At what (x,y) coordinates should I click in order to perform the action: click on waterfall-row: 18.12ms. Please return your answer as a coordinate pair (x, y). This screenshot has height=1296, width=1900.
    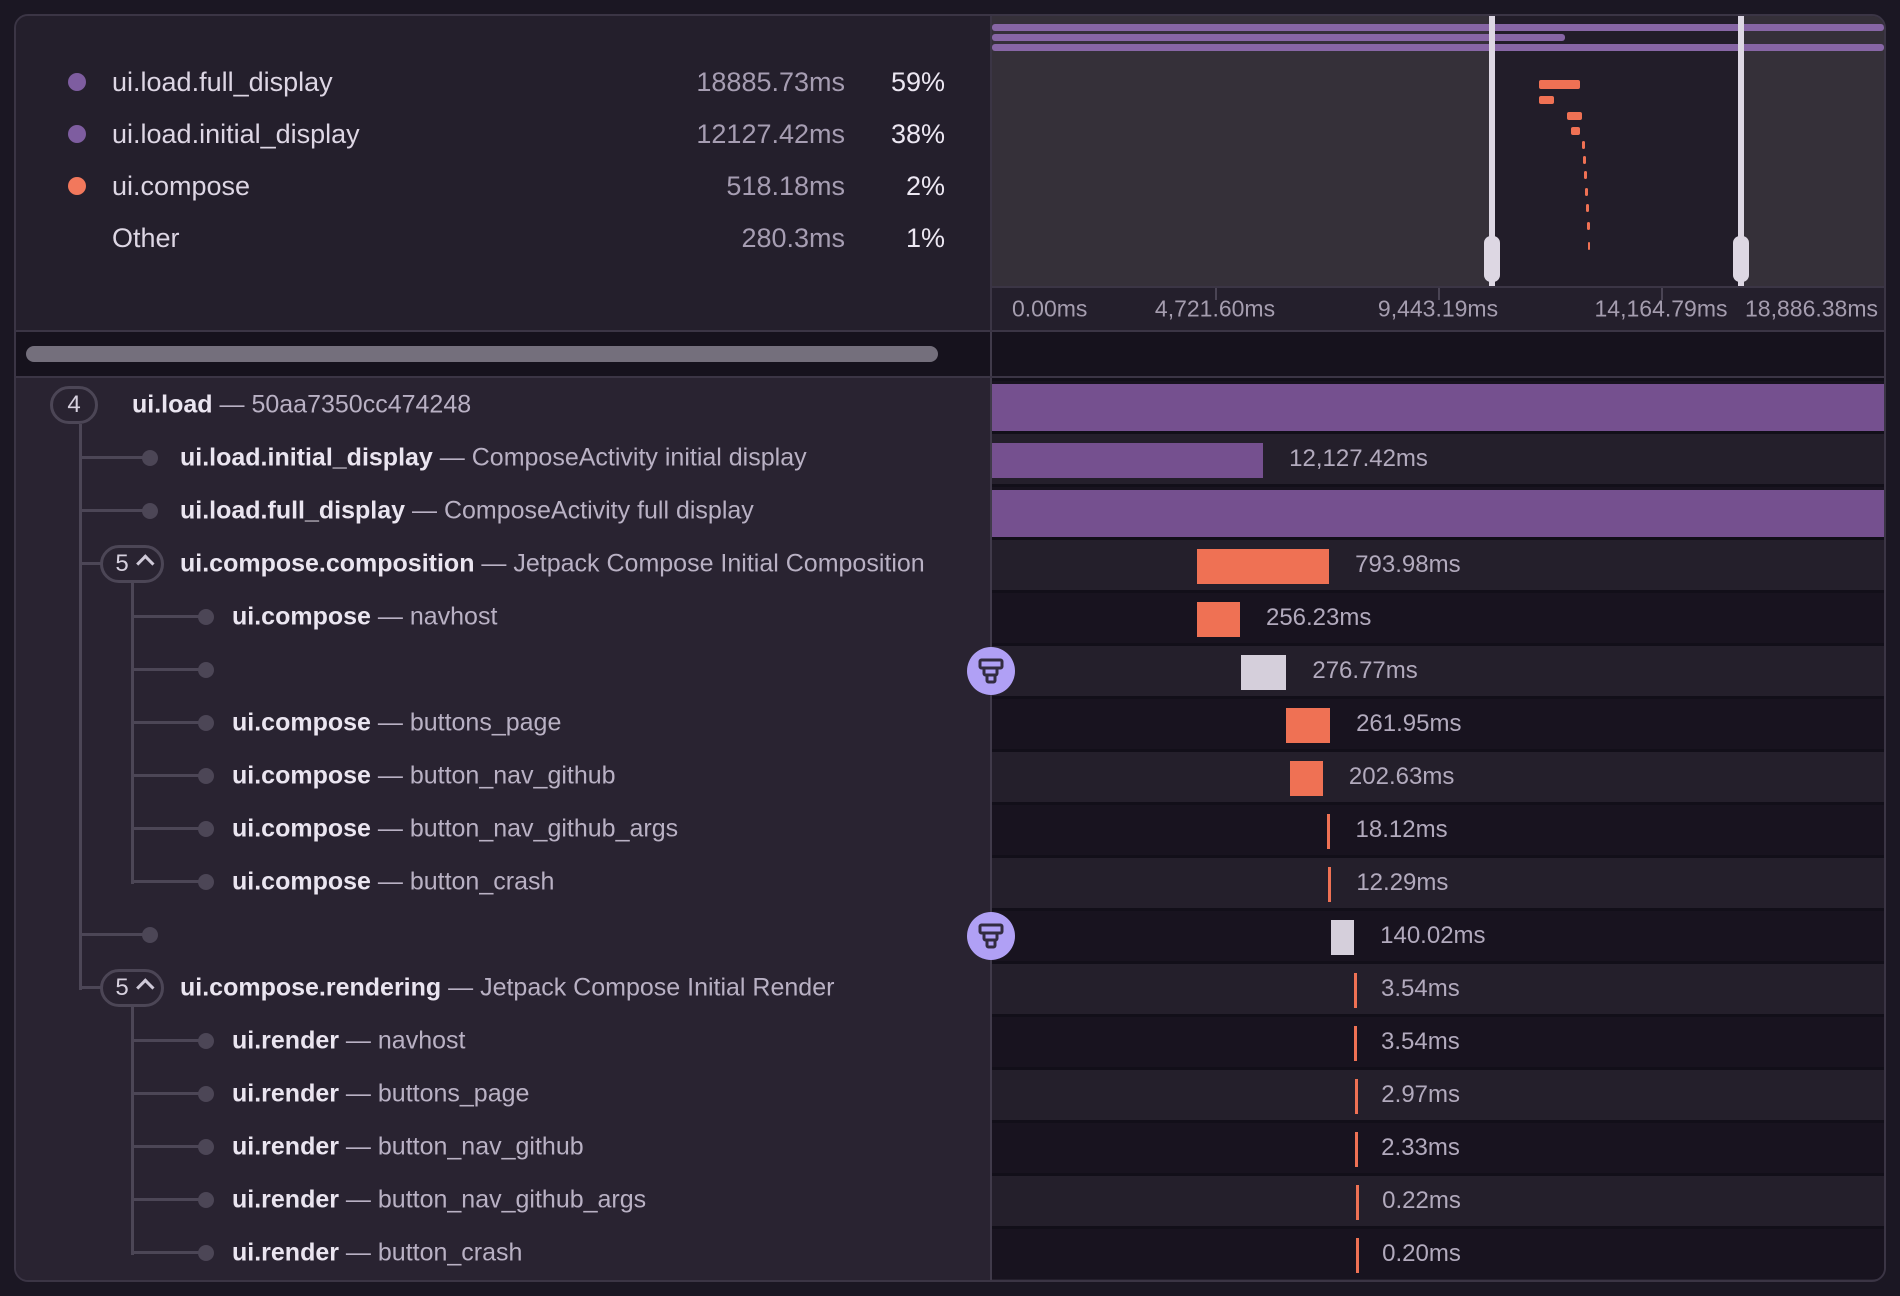
    Looking at the image, I should click on (1438, 828).